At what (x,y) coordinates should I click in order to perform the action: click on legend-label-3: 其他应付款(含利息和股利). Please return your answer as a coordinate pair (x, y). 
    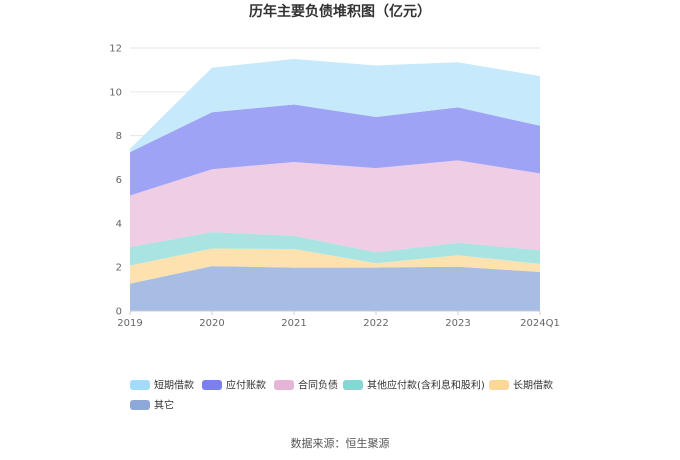
    Looking at the image, I should click on (426, 385).